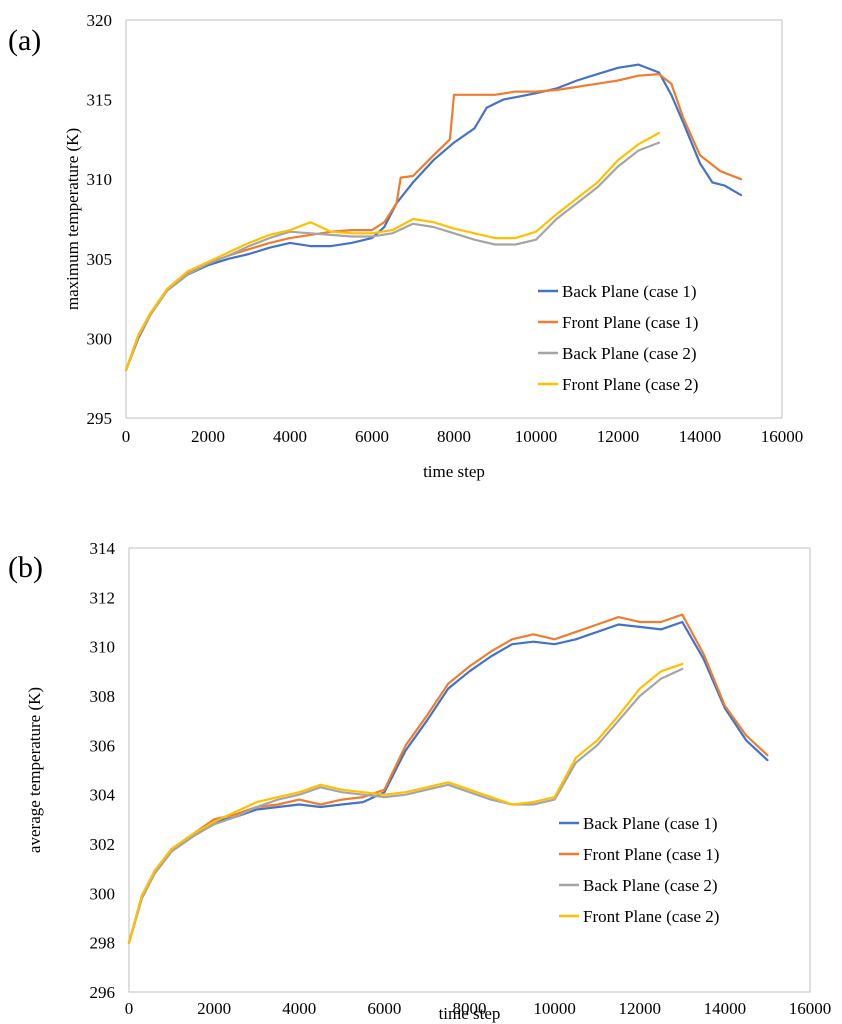 The height and width of the screenshot is (1024, 842). Describe the element at coordinates (34, 770) in the screenshot. I see `y-axis-title: average temperature (K)` at that location.